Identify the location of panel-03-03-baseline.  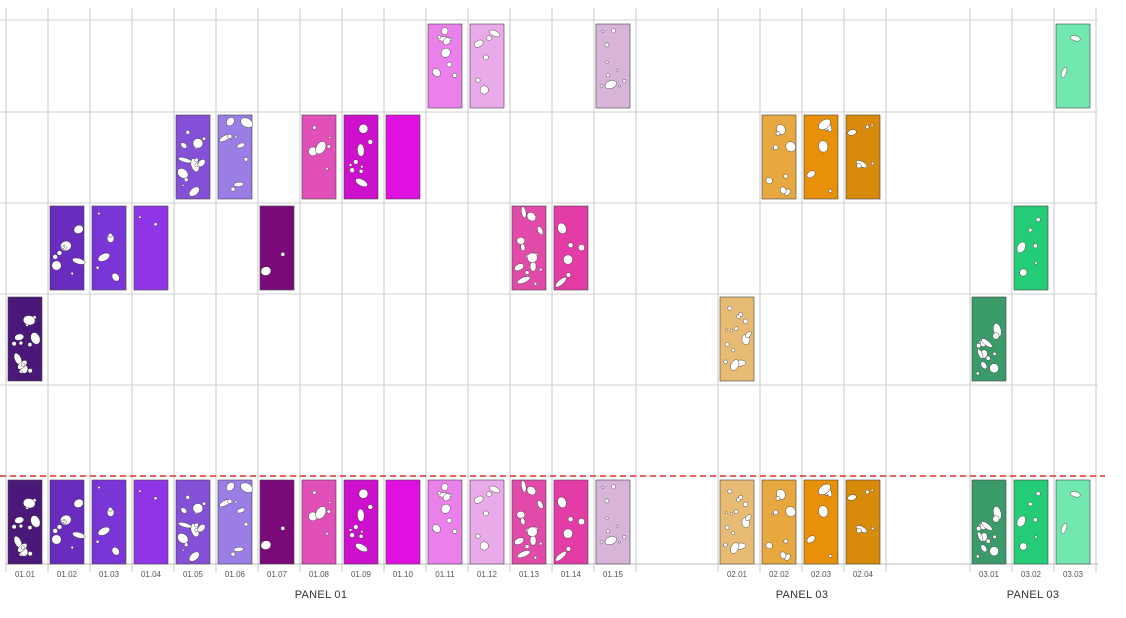
(1073, 522).